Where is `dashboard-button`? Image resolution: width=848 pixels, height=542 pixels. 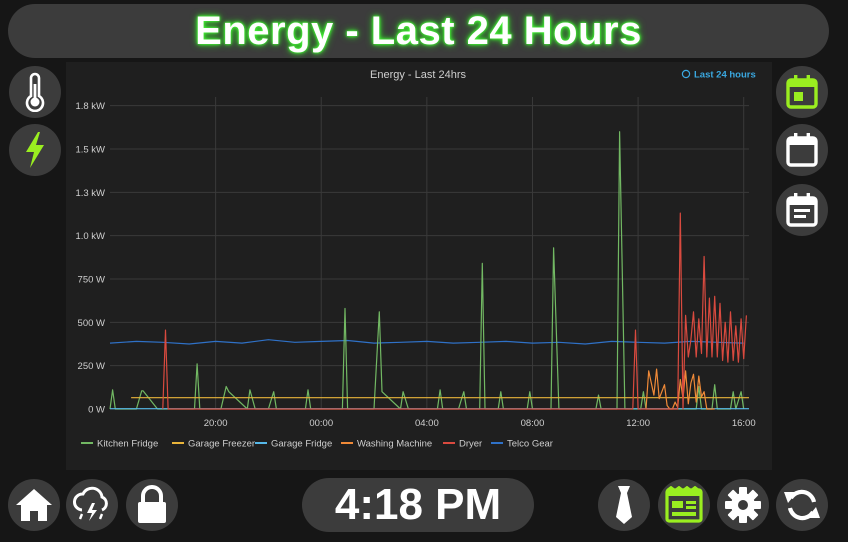
dashboard-button is located at coordinates (684, 505).